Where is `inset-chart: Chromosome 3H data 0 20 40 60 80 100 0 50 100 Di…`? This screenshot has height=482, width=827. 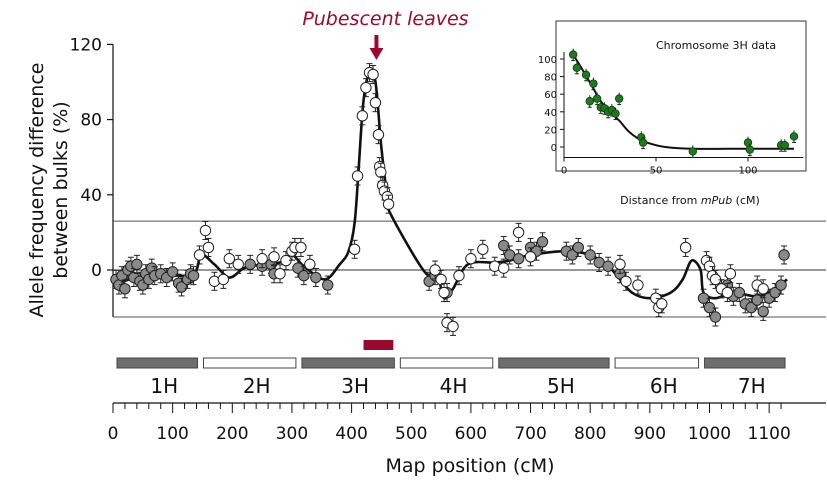
inset-chart: Chromosome 3H data 0 20 40 60 80 100 0 50 100 Di… is located at coordinates (672, 113).